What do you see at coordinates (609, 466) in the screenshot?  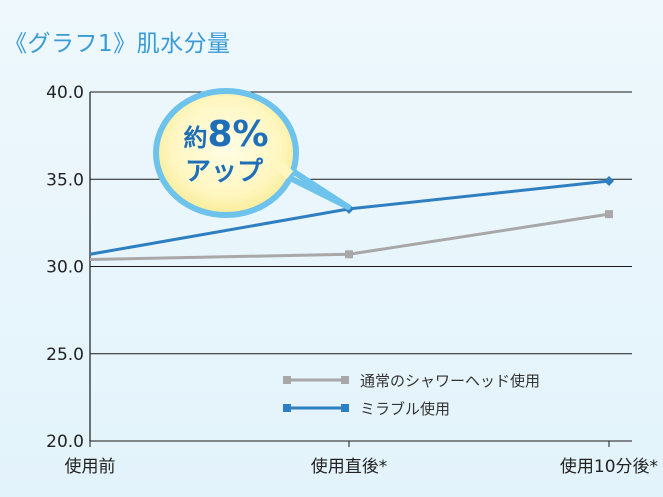 I see `x-tick-label: 使用10分後*` at bounding box center [609, 466].